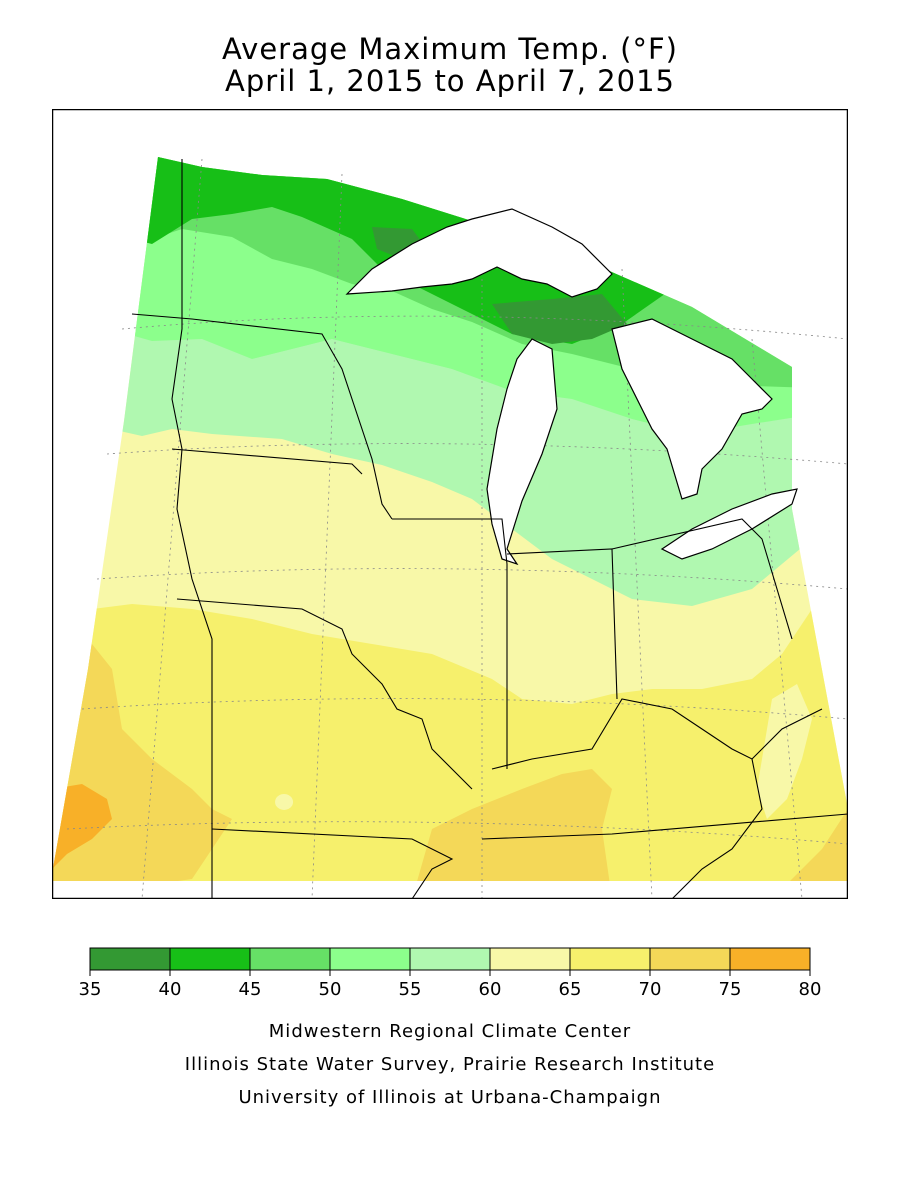 This screenshot has width=900, height=1200. Describe the element at coordinates (450, 81) in the screenshot. I see `map-date-range: April 1, 2015 to April 7, 2015` at that location.